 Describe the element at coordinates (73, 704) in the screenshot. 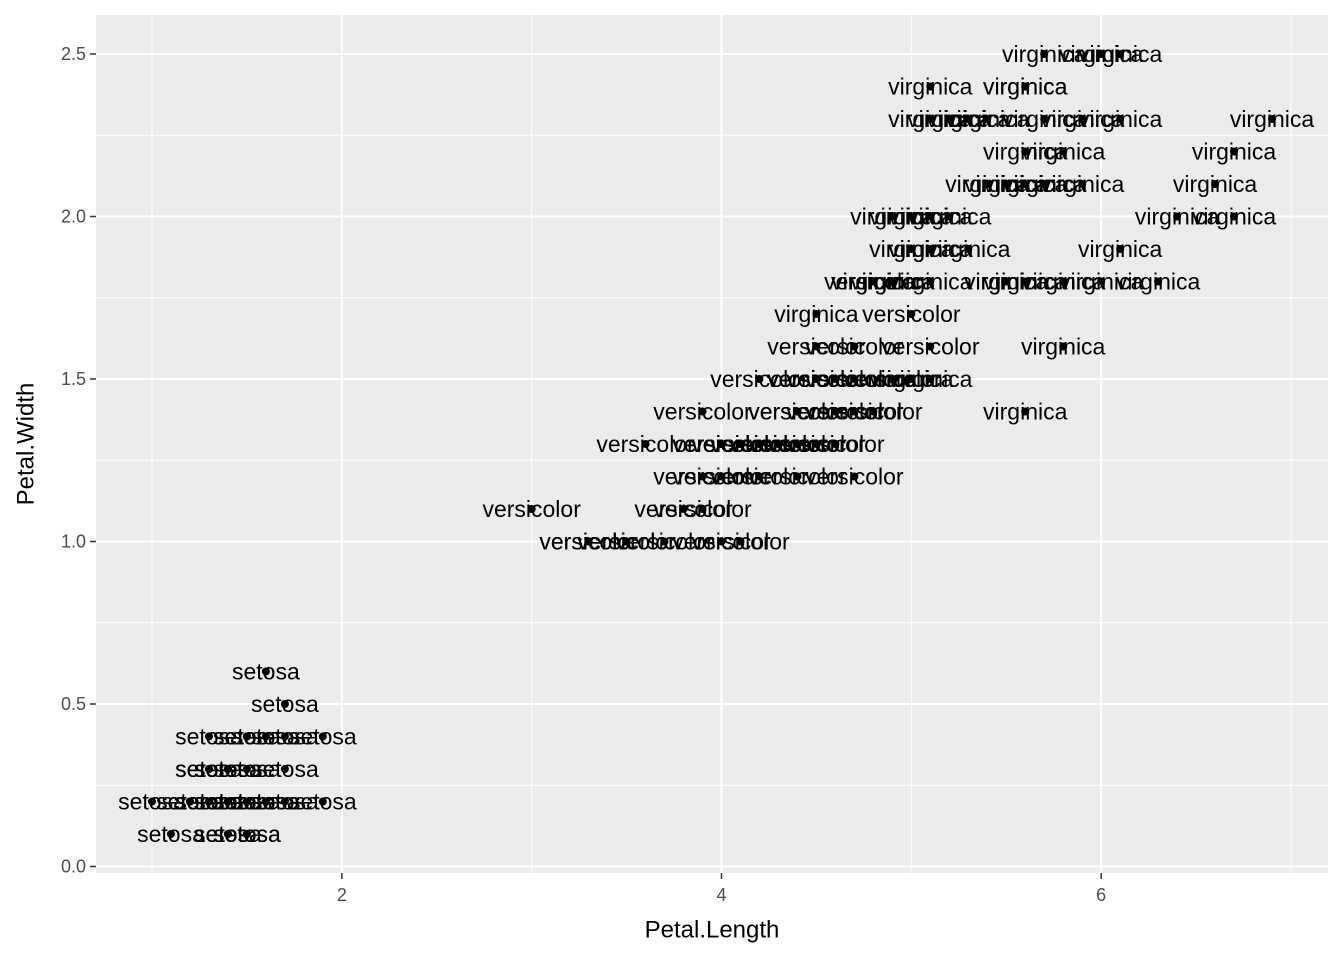

I see `y-tick-label: 0.5` at that location.